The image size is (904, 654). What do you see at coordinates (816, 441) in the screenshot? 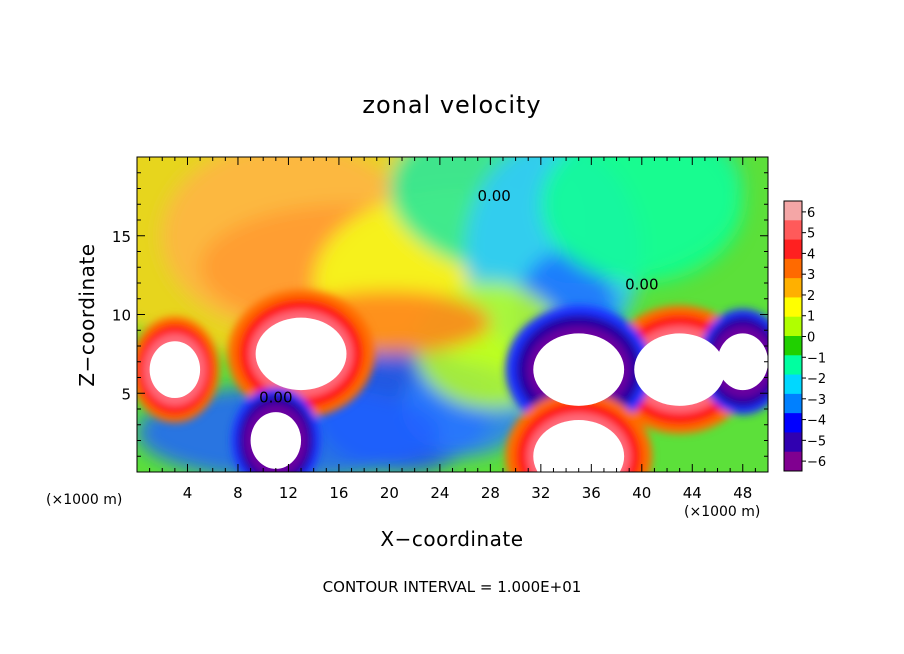
I see `colorbar-tick-label: −5` at bounding box center [816, 441].